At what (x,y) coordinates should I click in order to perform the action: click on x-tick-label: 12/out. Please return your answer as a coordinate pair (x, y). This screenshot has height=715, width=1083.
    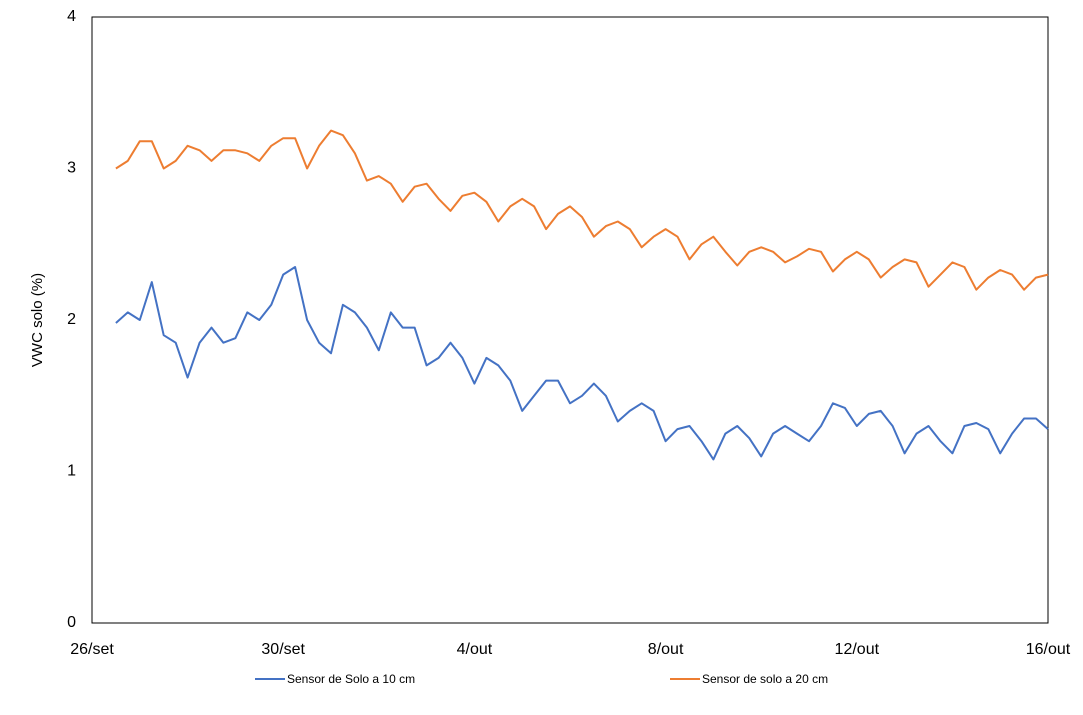
    Looking at the image, I should click on (857, 649).